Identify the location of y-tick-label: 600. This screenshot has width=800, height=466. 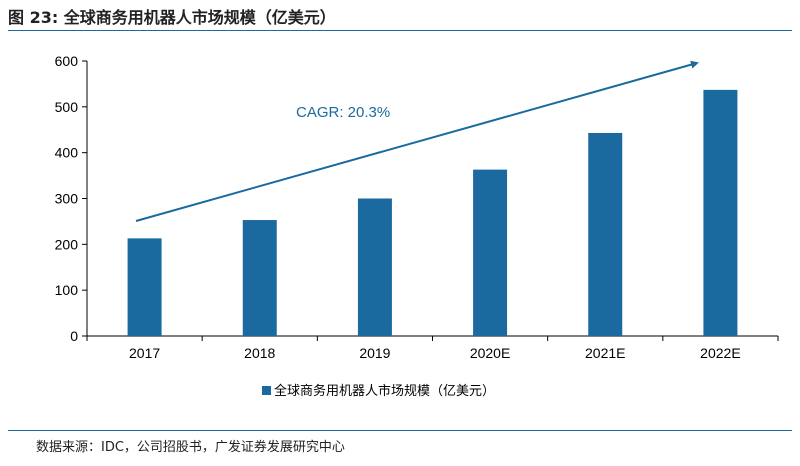
(67, 61).